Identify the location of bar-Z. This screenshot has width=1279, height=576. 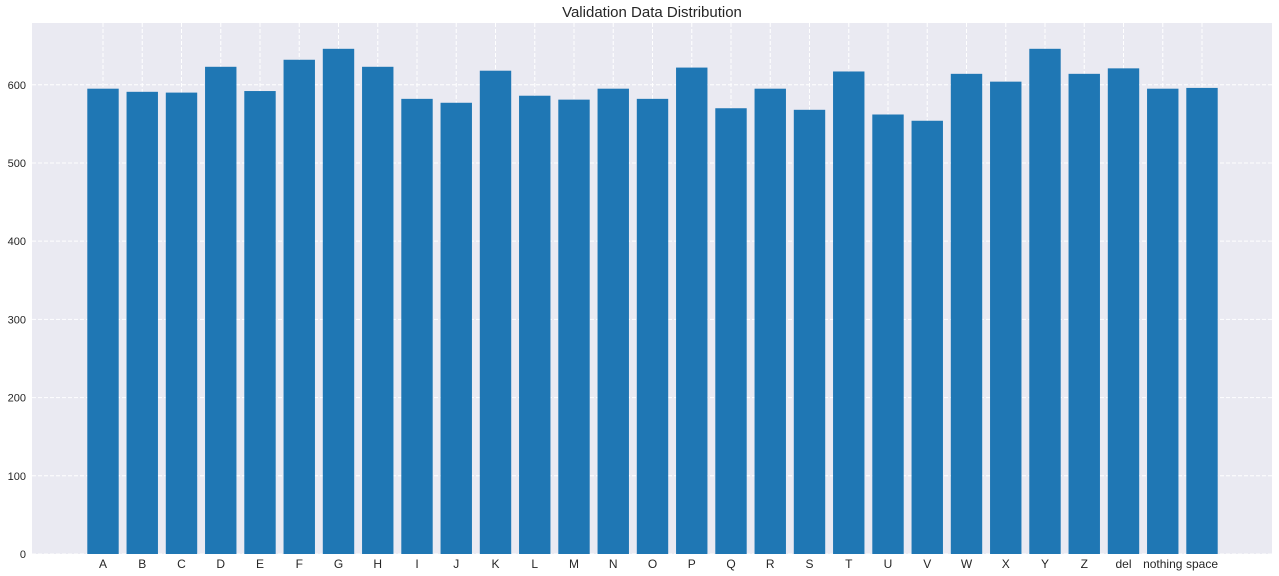
(1084, 314).